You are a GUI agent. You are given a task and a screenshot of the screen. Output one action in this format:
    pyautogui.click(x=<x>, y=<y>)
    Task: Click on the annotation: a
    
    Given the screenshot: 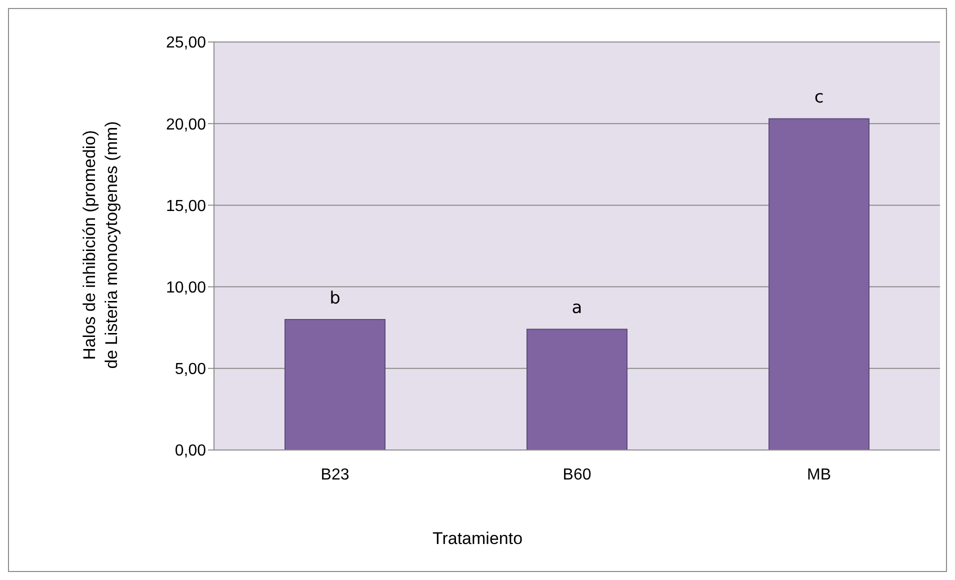 What is the action you would take?
    pyautogui.click(x=577, y=308)
    